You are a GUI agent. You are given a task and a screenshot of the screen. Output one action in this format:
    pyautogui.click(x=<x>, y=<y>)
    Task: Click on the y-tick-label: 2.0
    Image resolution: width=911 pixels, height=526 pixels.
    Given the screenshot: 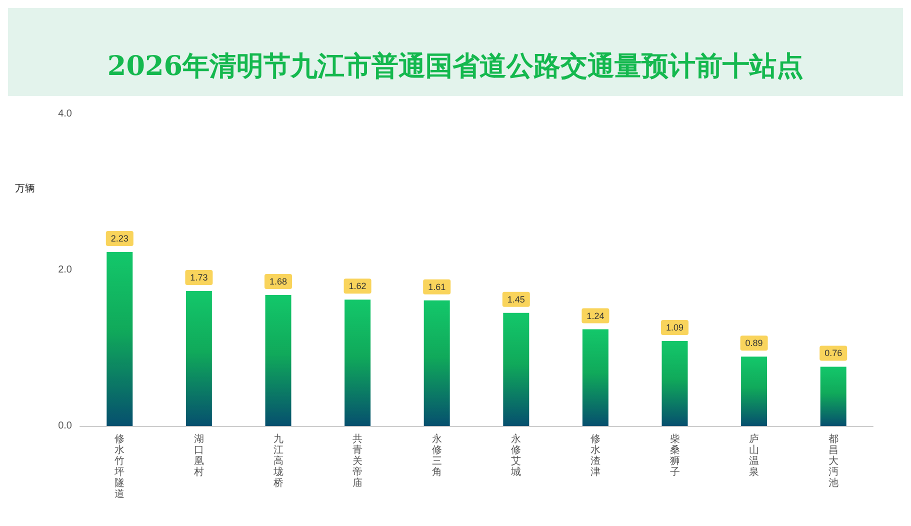 What is the action you would take?
    pyautogui.click(x=65, y=270)
    